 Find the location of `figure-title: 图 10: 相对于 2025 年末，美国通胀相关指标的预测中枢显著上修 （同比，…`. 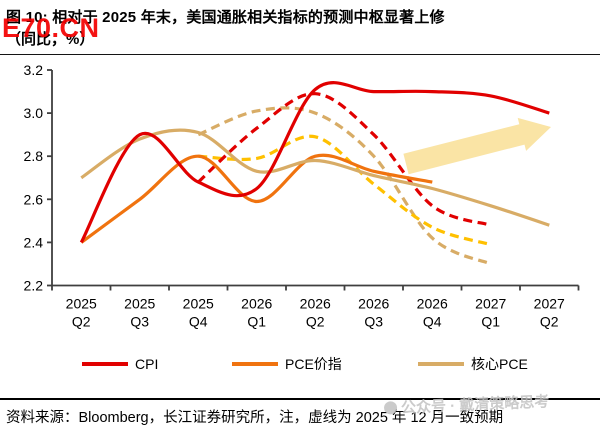

figure-title: 图 10: 相对于 2025 年末，美国通胀相关指标的预测中枢显著上修 （同比，… is located at coordinates (296, 29).